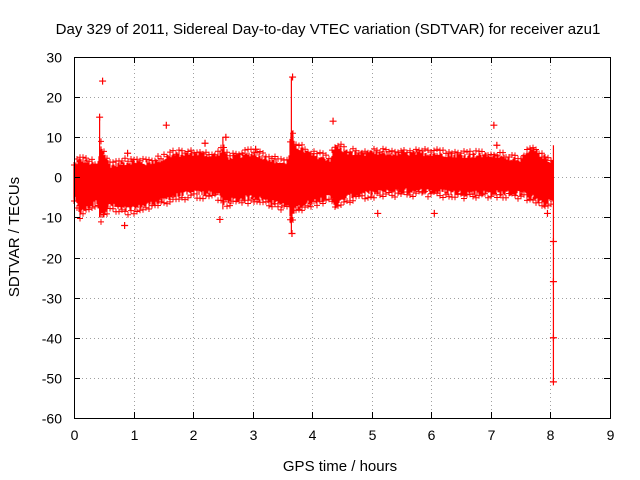 The image size is (640, 480). I want to click on y-tick-label: -20, so click(52, 259).